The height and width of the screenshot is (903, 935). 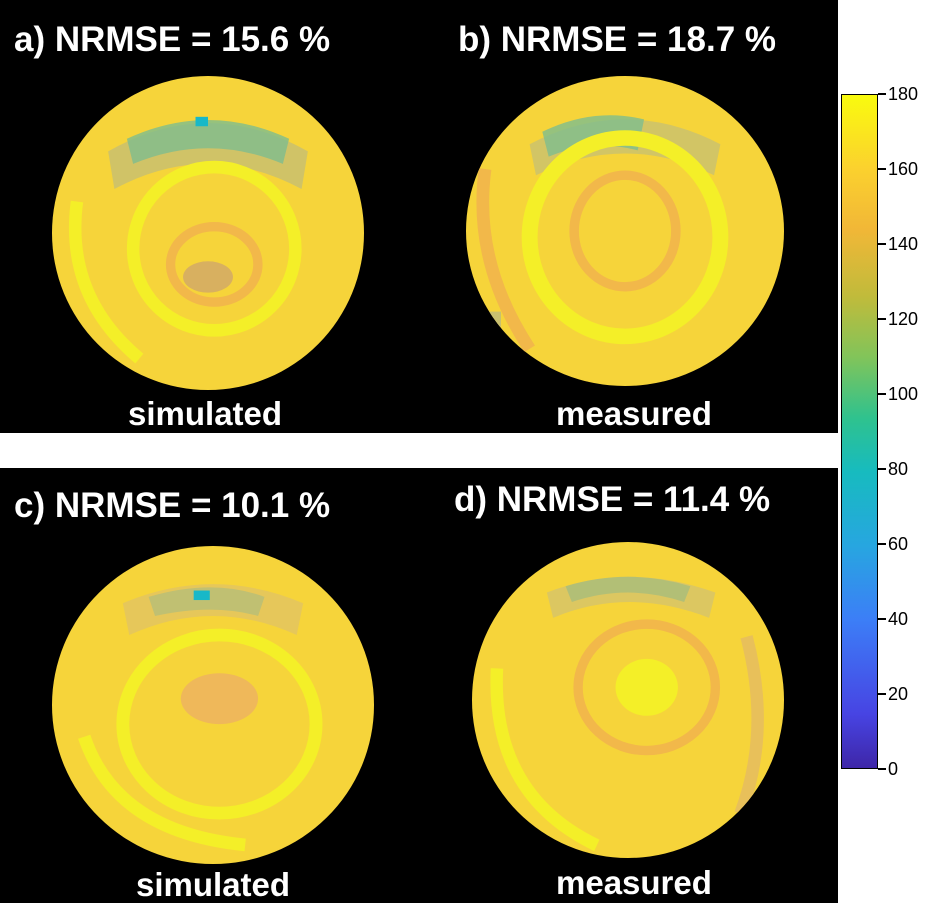 I want to click on colorbar, so click(x=859, y=431).